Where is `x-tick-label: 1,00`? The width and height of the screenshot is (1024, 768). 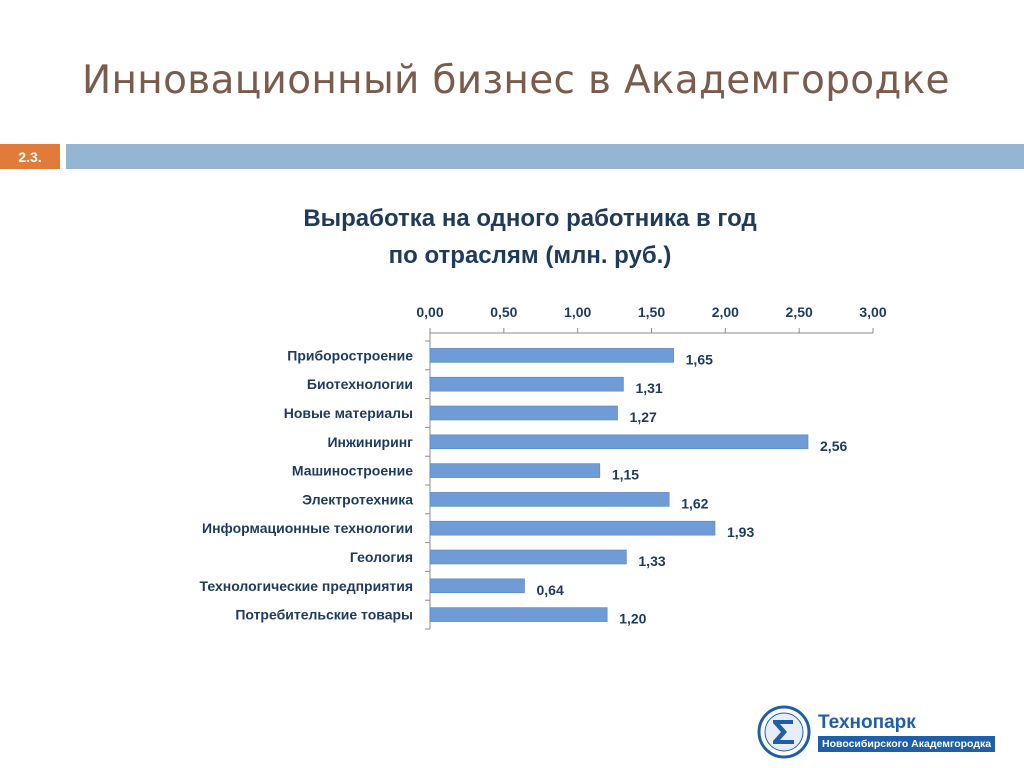
x-tick-label: 1,00 is located at coordinates (577, 312).